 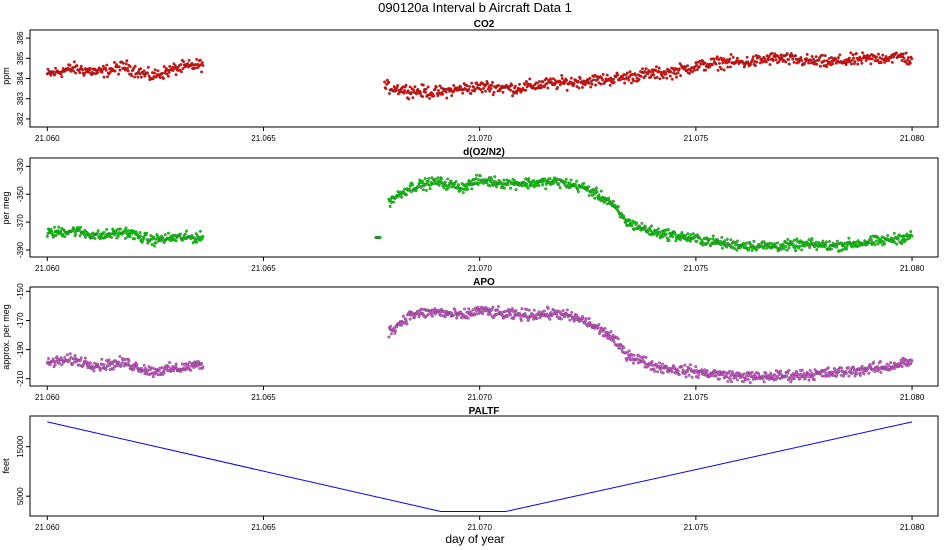 What do you see at coordinates (20, 58) in the screenshot?
I see `y-tick-label: 385` at bounding box center [20, 58].